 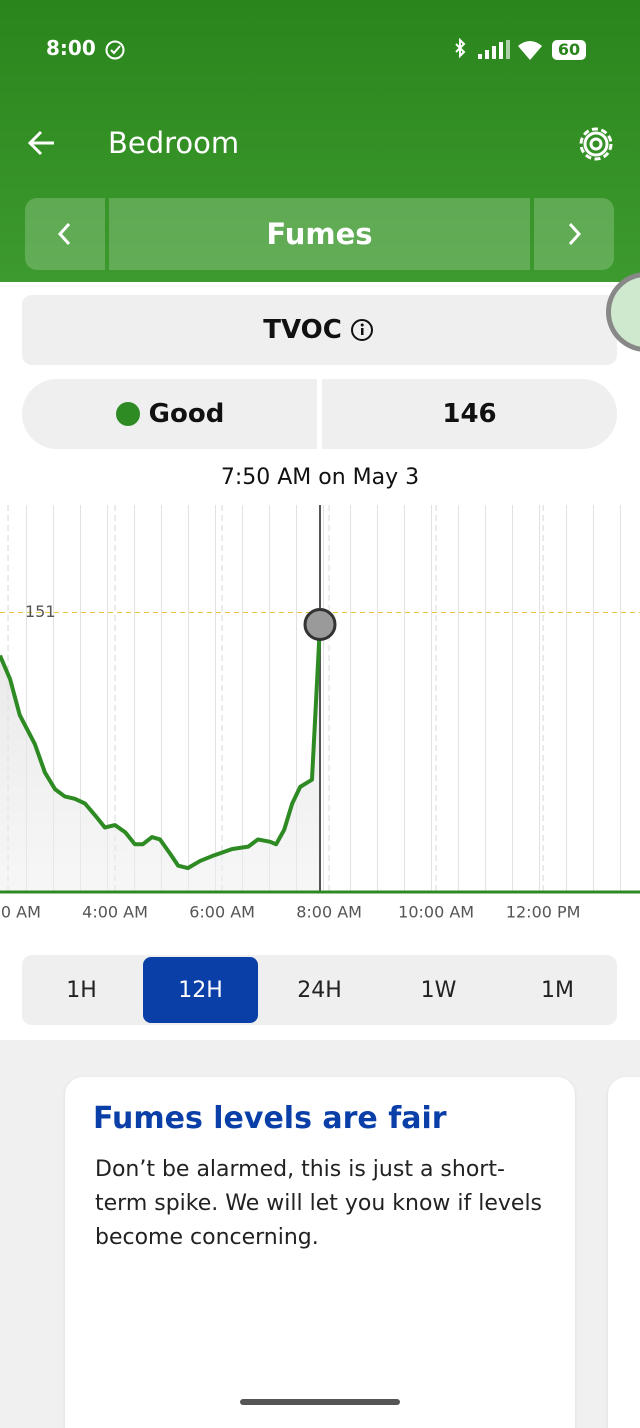 I want to click on range-button: 12H, so click(x=200, y=990).